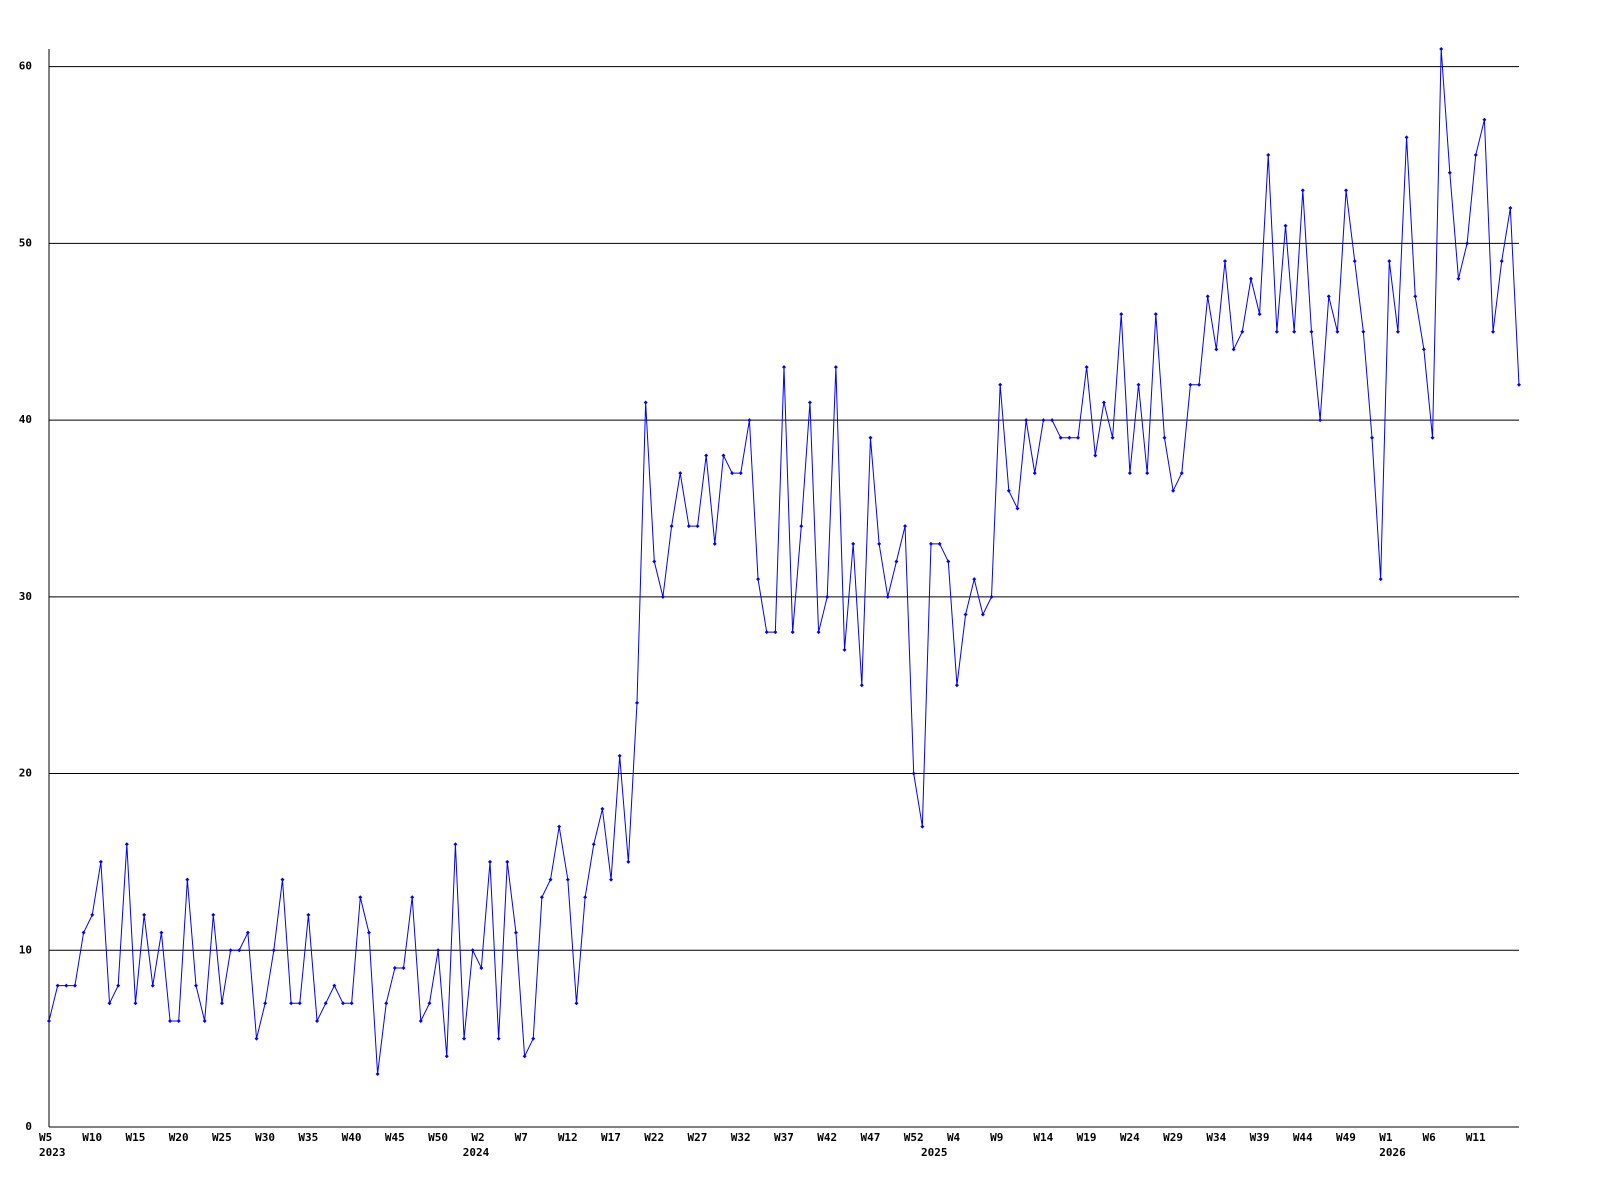  I want to click on x-tick-label: W24, so click(1130, 1137).